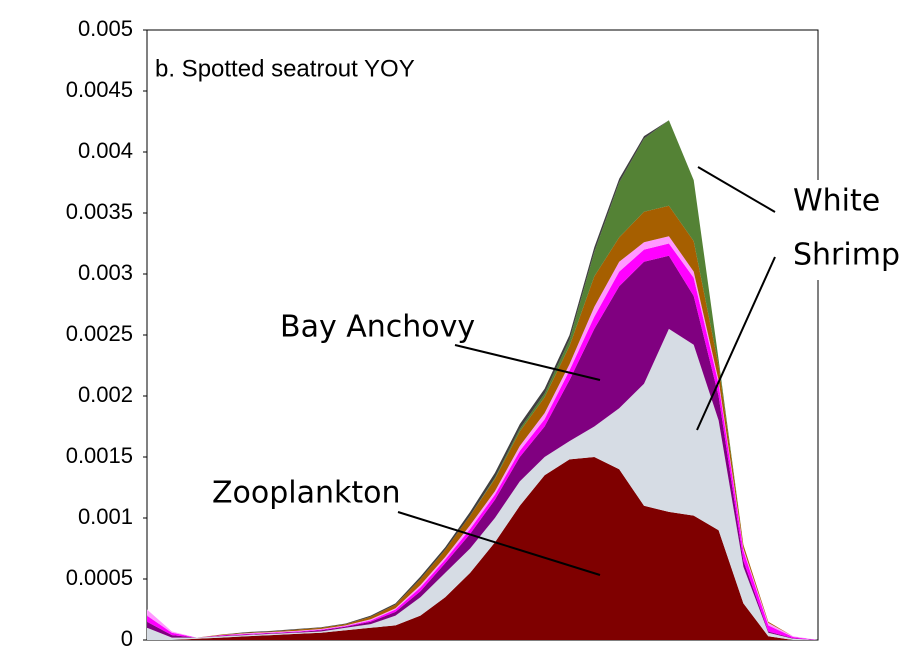 This screenshot has height=655, width=921. What do you see at coordinates (99, 333) in the screenshot?
I see `y-tick-label: 0.0025` at bounding box center [99, 333].